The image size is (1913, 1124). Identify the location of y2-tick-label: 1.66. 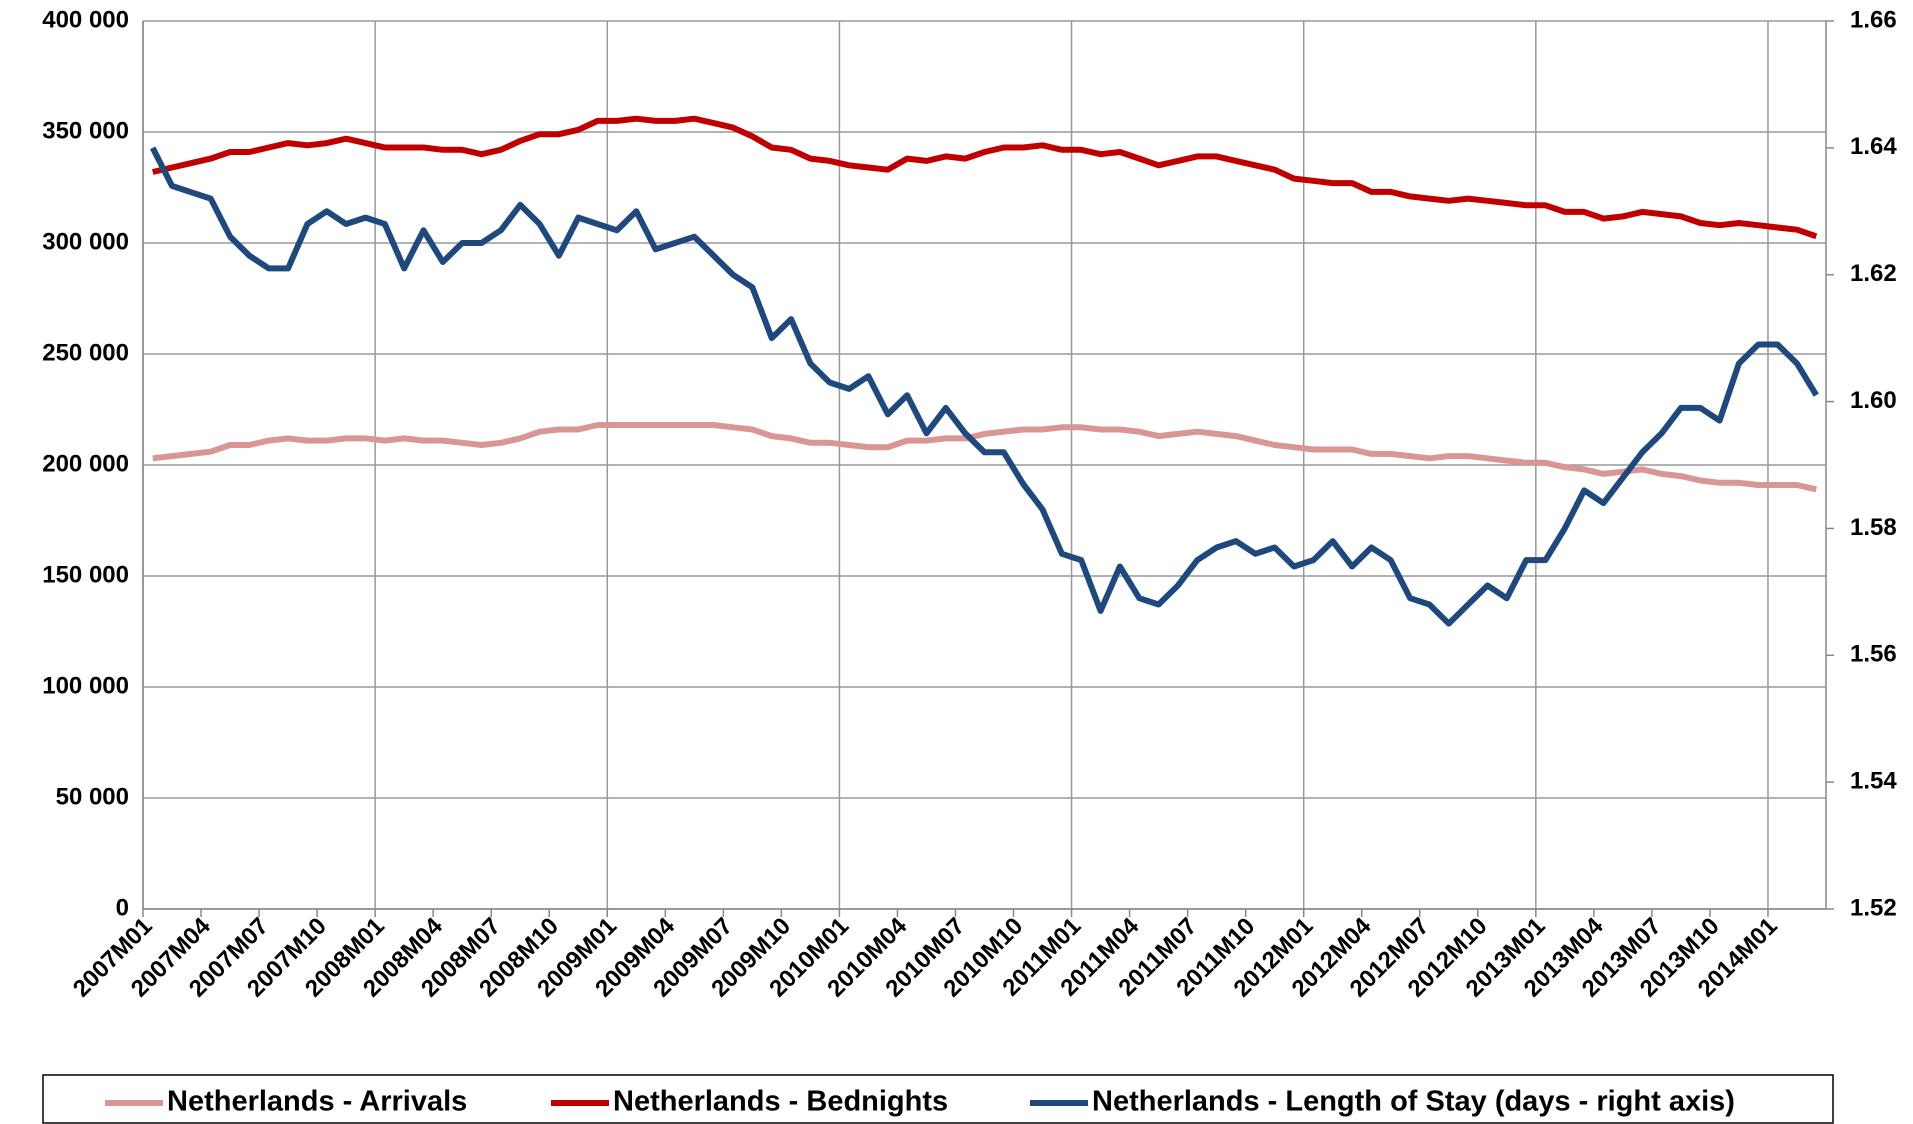
(1873, 19).